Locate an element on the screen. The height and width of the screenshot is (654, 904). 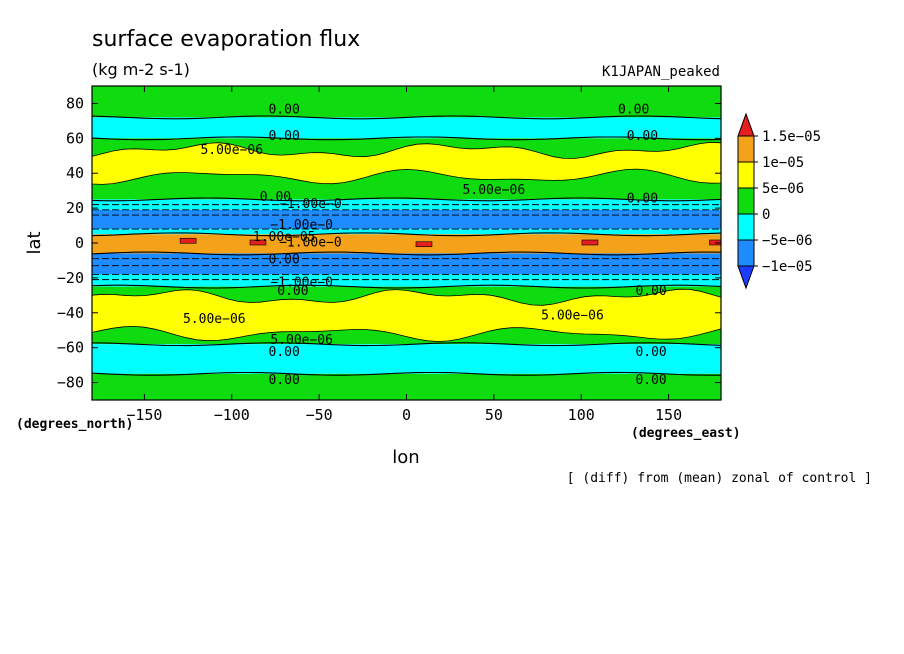
colorbar-label-1: 1e−05 is located at coordinates (783, 163).